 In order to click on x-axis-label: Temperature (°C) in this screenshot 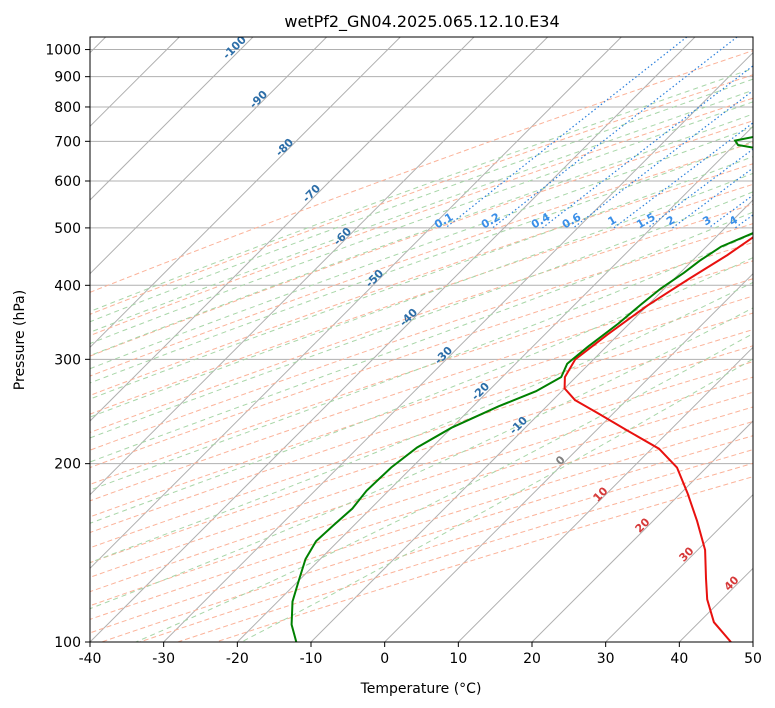, I will do `click(421, 689)`.